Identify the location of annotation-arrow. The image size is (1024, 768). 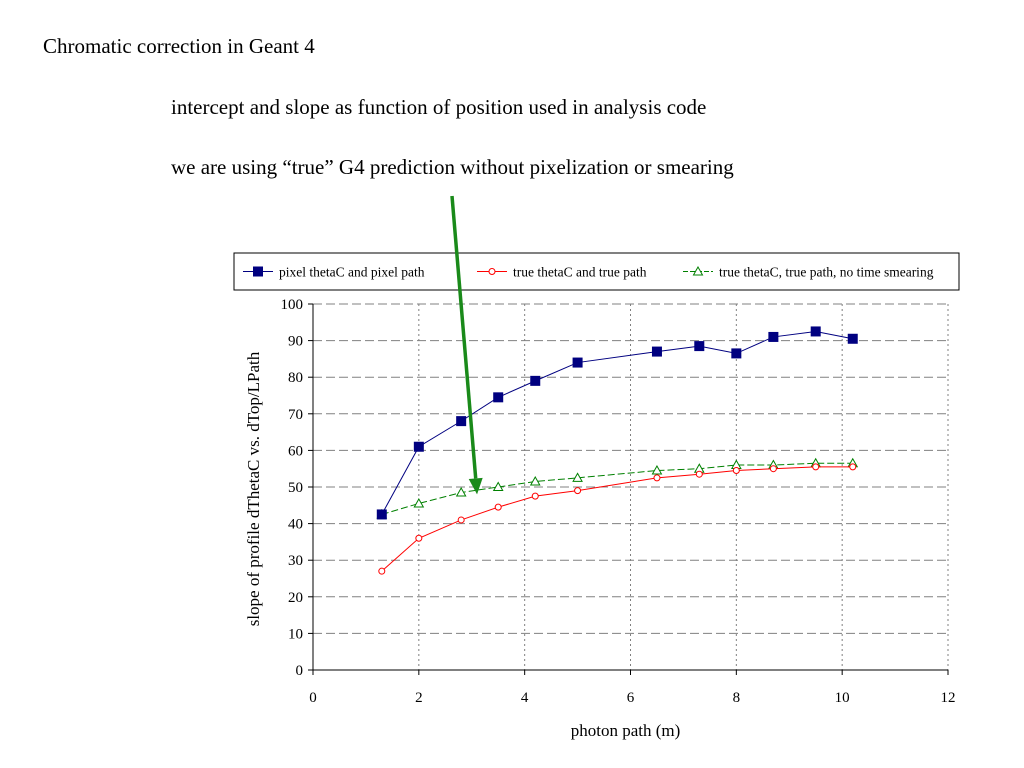
(466, 345).